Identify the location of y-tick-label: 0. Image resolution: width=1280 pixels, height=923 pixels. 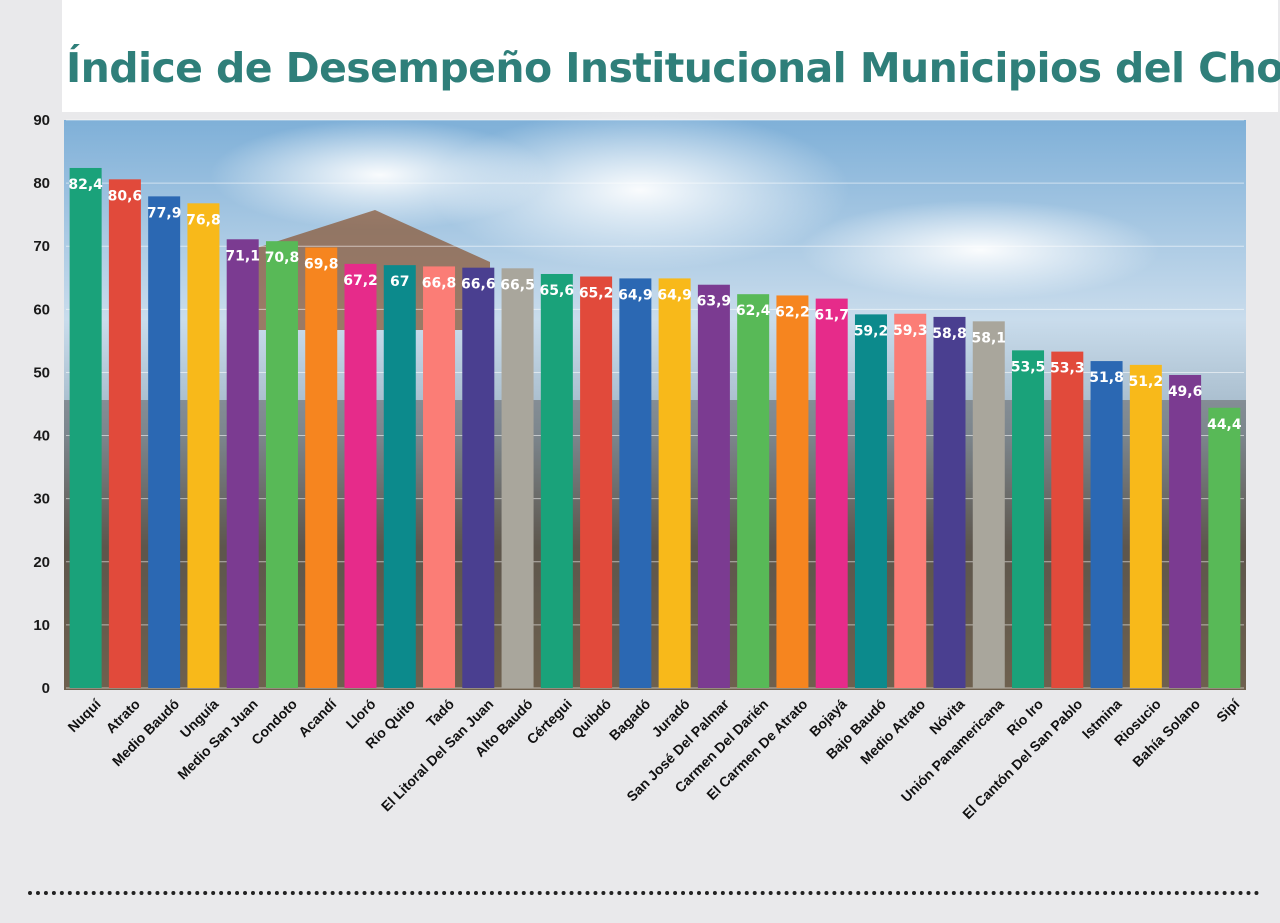
(46, 688).